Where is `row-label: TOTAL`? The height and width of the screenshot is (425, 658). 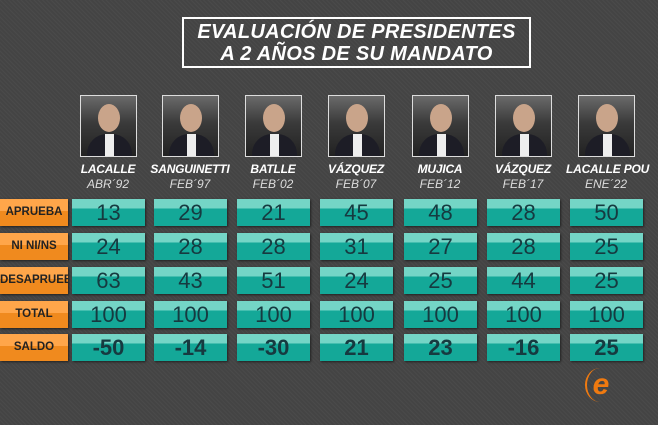 row-label: TOTAL is located at coordinates (34, 314).